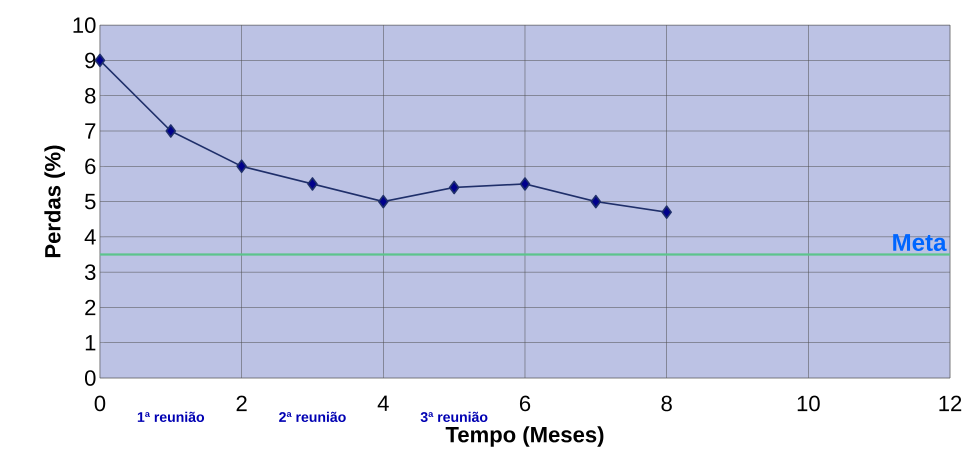 The height and width of the screenshot is (475, 968). What do you see at coordinates (90, 60) in the screenshot?
I see `y-tick-label: 9` at bounding box center [90, 60].